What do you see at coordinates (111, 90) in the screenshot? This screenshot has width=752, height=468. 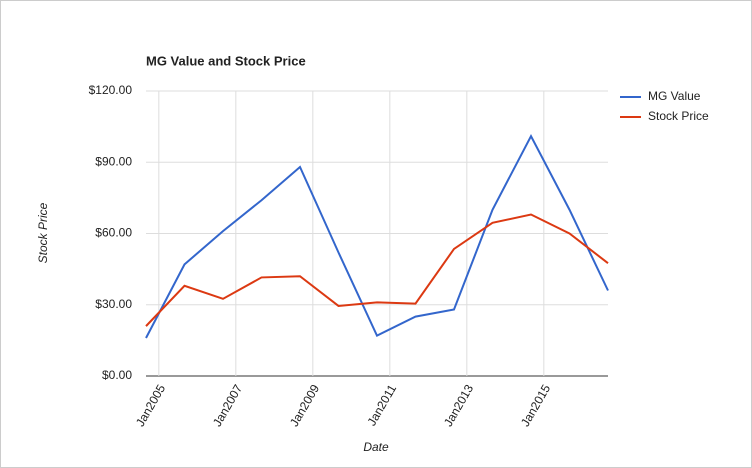 I see `y-tick-label: $120.00` at bounding box center [111, 90].